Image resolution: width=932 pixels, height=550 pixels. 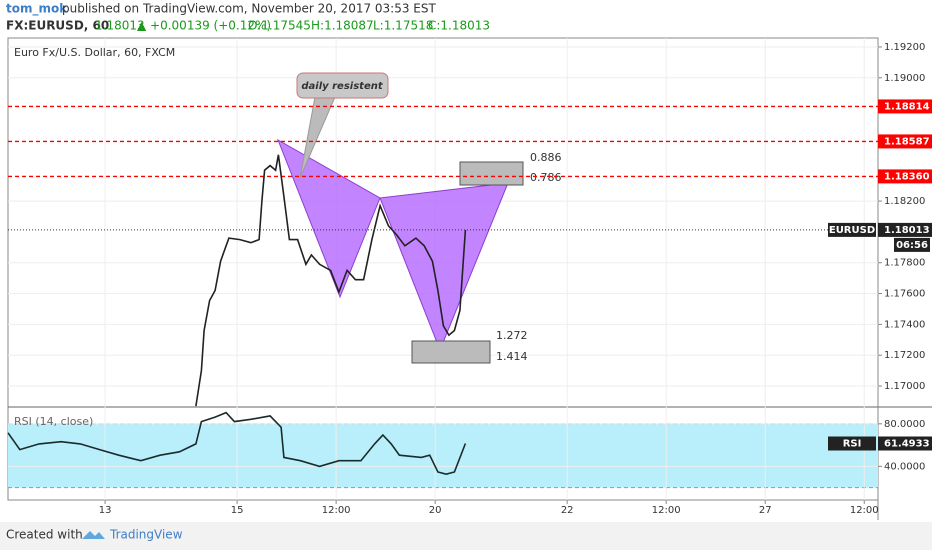 I want to click on footer-created: Created with, so click(x=44, y=535).